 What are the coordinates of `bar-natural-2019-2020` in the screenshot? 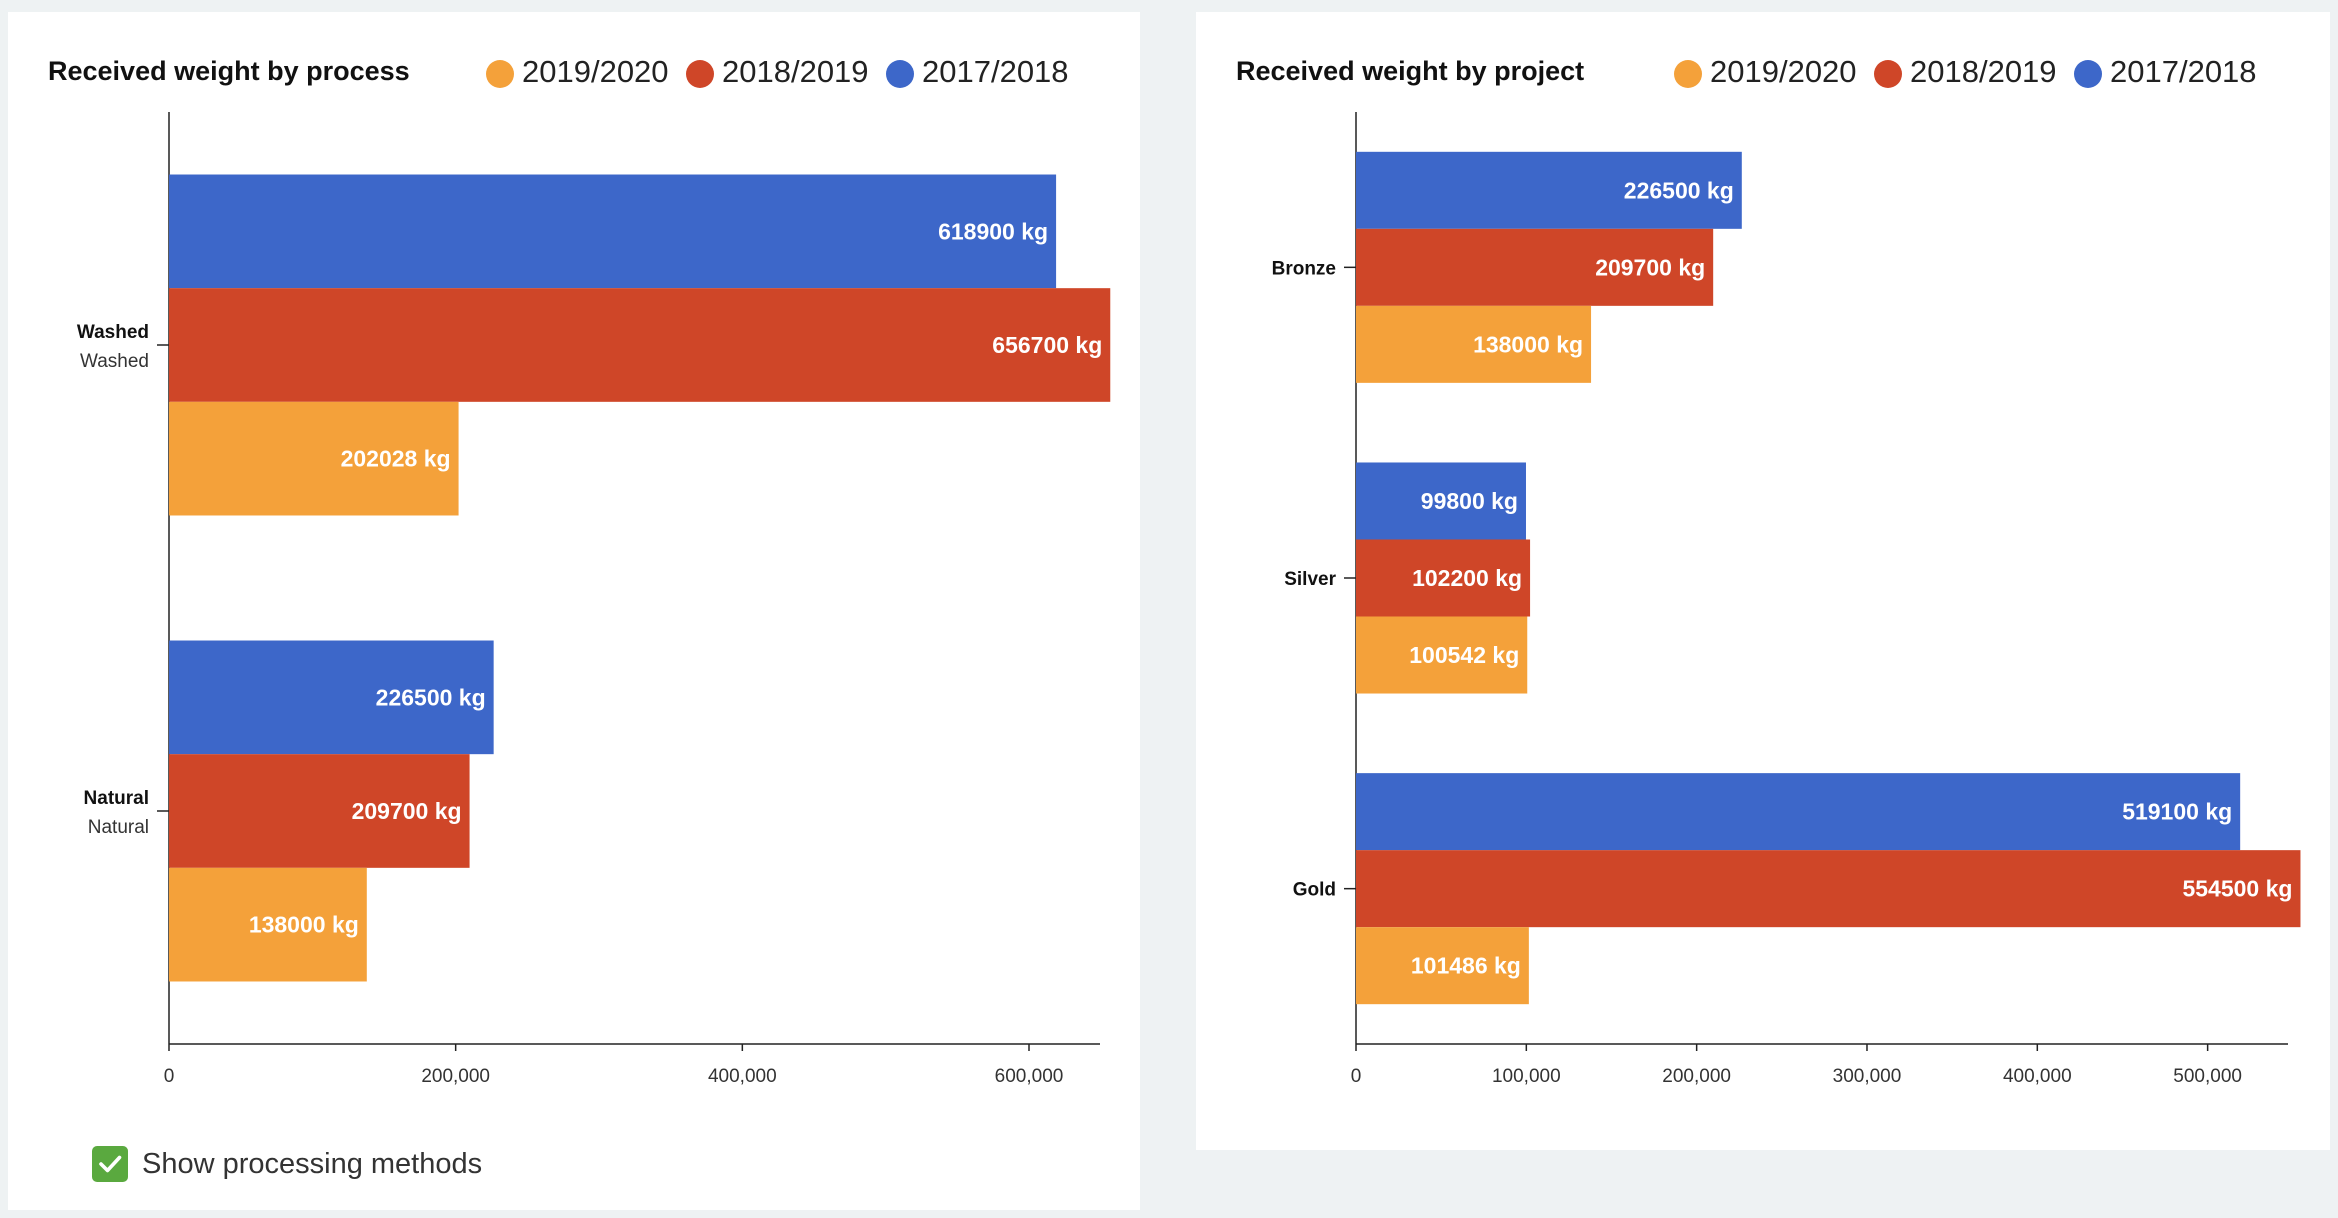 It's located at (268, 924).